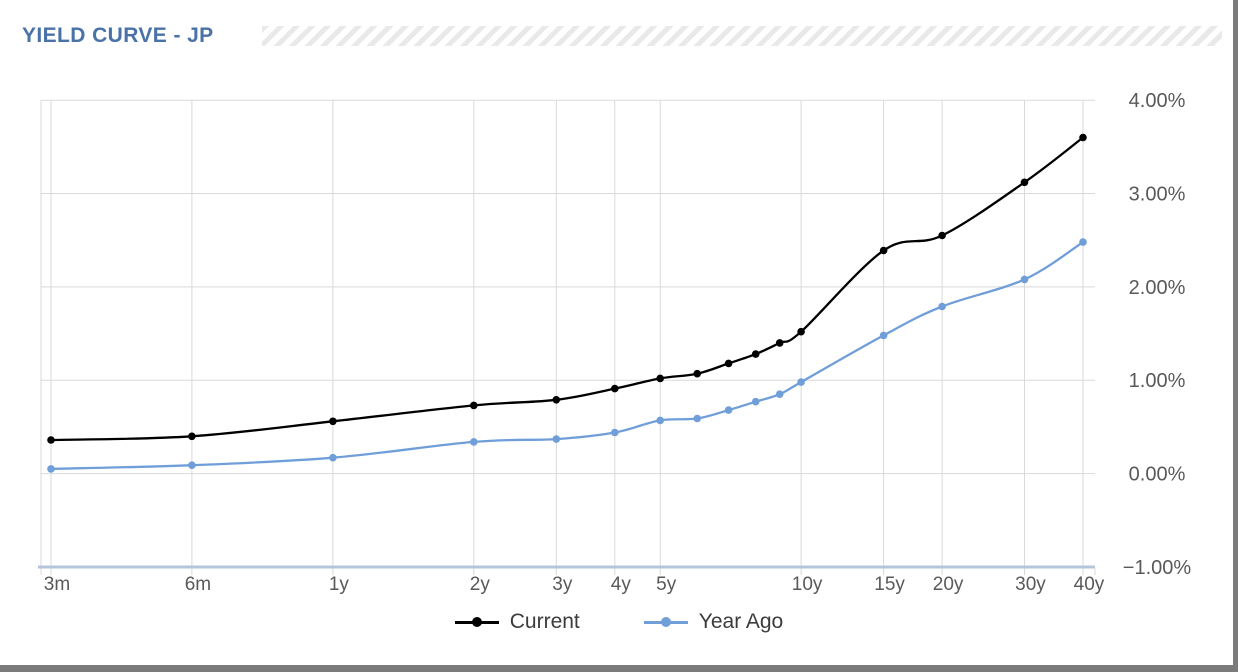 The height and width of the screenshot is (672, 1238). What do you see at coordinates (1157, 195) in the screenshot?
I see `y-tick-label: 3.00%` at bounding box center [1157, 195].